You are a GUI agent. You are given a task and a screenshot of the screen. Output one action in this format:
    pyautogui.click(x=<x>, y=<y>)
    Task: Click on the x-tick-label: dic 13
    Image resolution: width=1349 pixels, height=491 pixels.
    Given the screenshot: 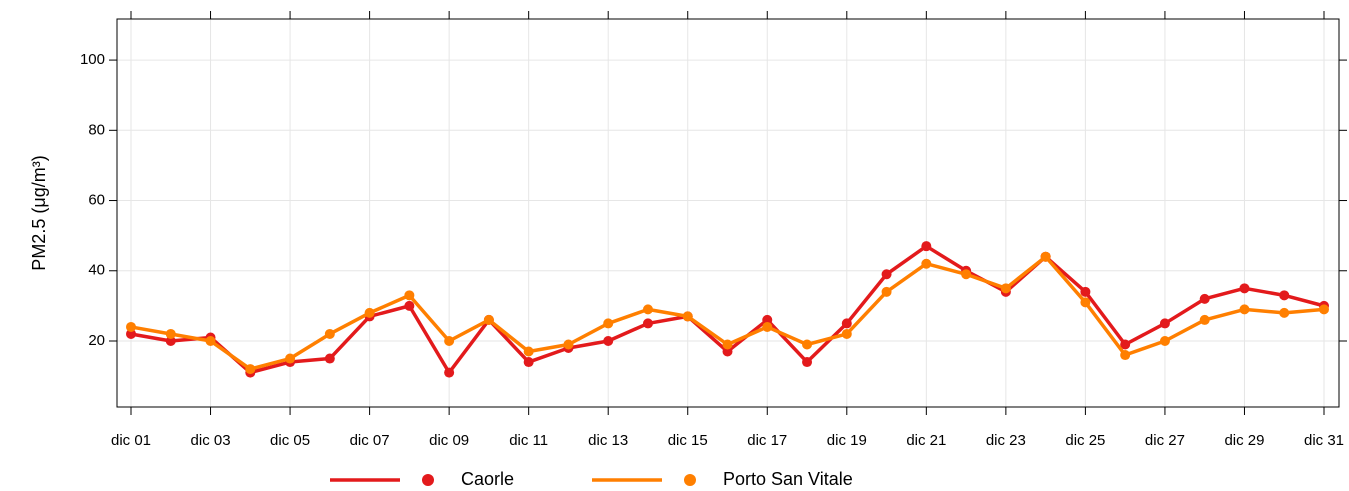 What is the action you would take?
    pyautogui.click(x=608, y=440)
    